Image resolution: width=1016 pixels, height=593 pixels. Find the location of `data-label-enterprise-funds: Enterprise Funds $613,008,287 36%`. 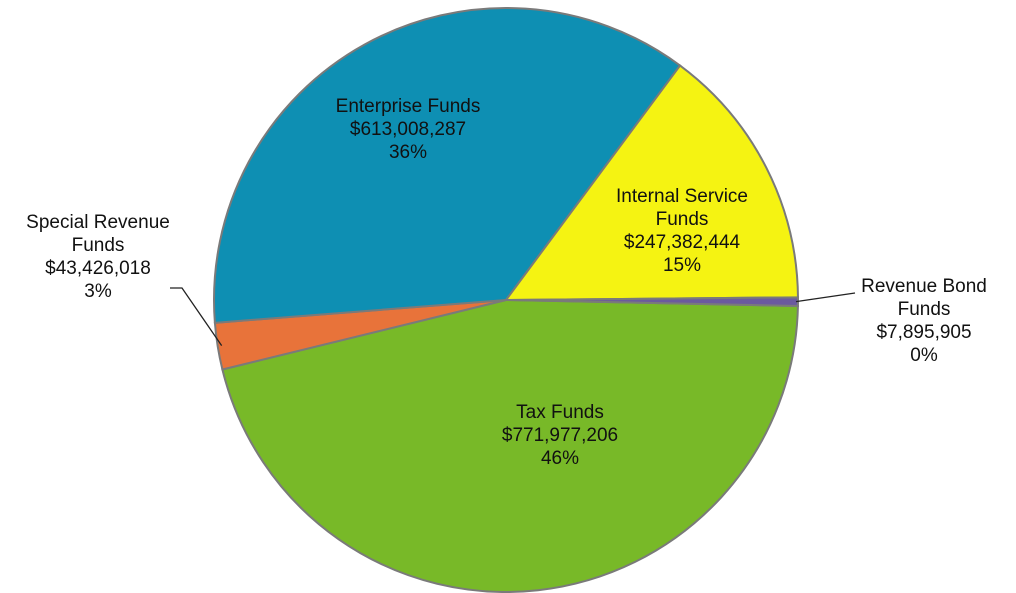

data-label-enterprise-funds: Enterprise Funds $613,008,287 36% is located at coordinates (408, 129).